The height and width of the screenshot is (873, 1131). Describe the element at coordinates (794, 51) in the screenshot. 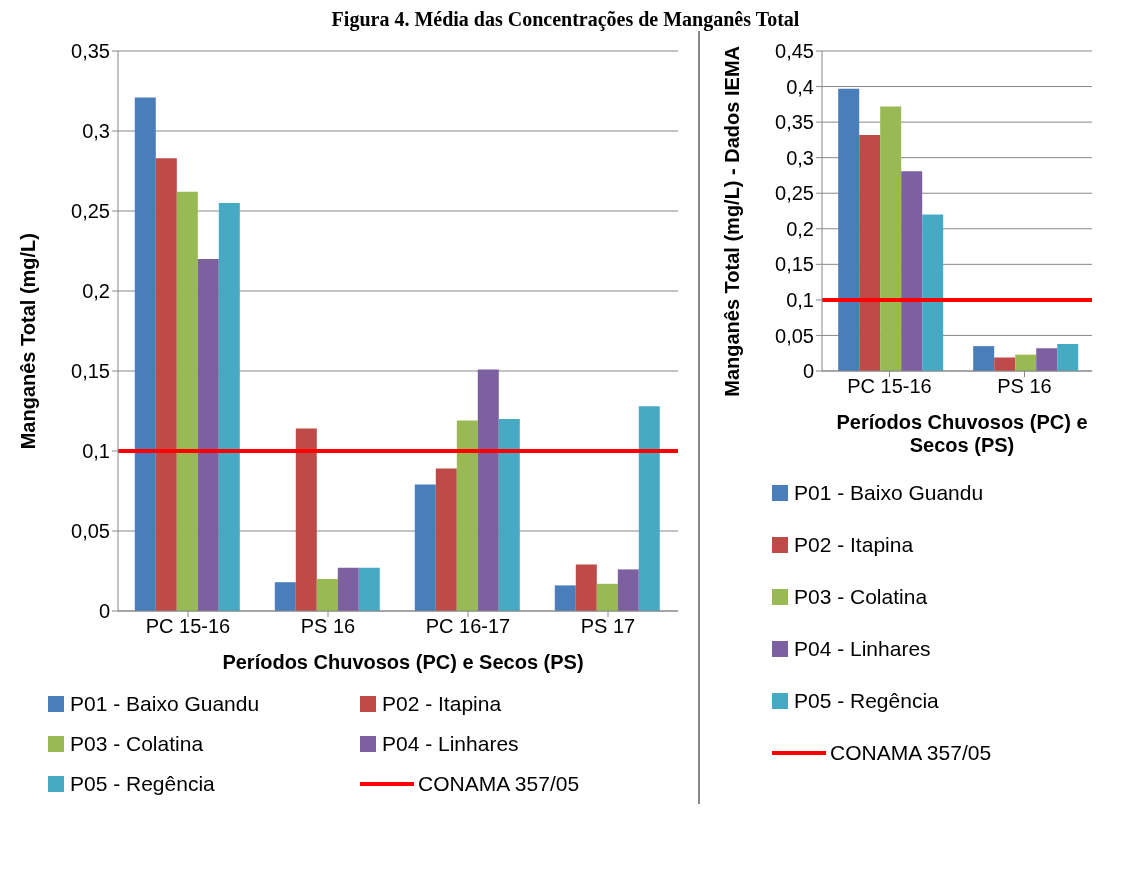

I see `y-tick-label: 0,45` at that location.